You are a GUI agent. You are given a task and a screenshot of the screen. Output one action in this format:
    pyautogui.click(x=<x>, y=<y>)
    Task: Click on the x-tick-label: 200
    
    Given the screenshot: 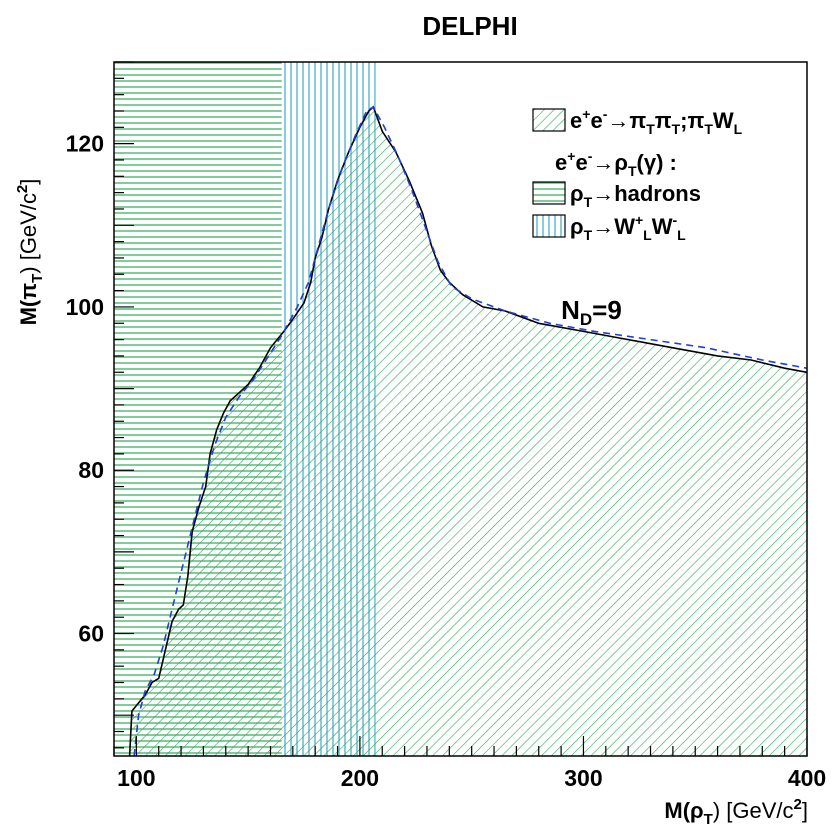 What is the action you would take?
    pyautogui.click(x=360, y=778)
    